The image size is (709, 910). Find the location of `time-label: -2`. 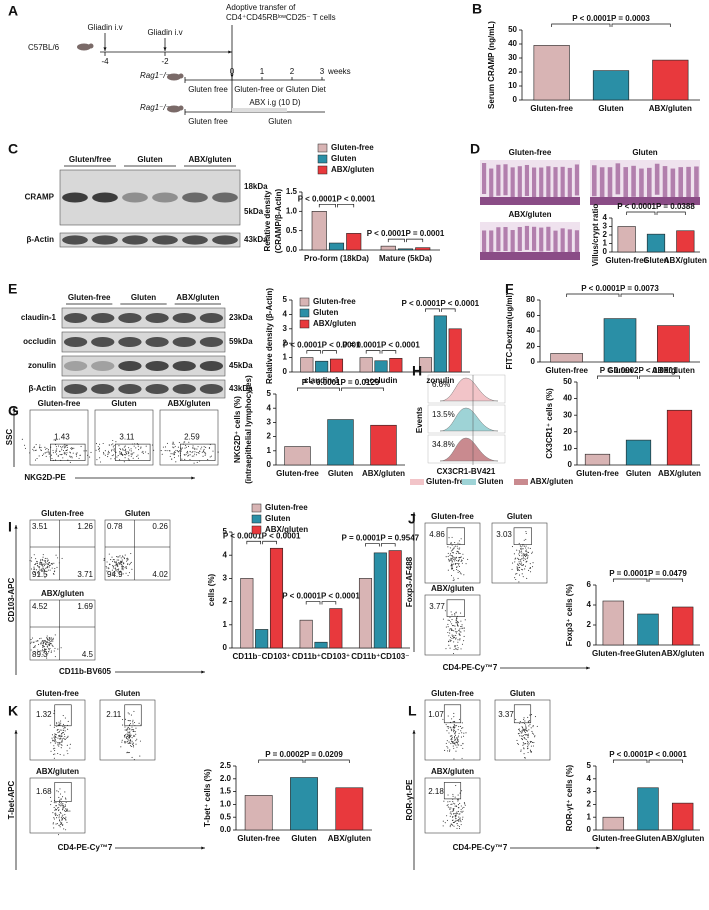

time-label: -2 is located at coordinates (165, 61).